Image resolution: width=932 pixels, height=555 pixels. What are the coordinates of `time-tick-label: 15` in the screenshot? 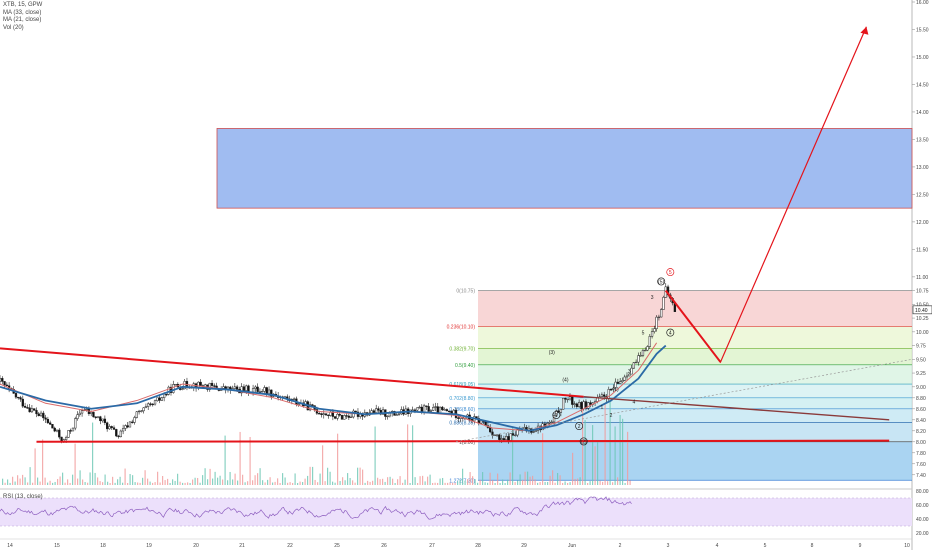 It's located at (57, 546).